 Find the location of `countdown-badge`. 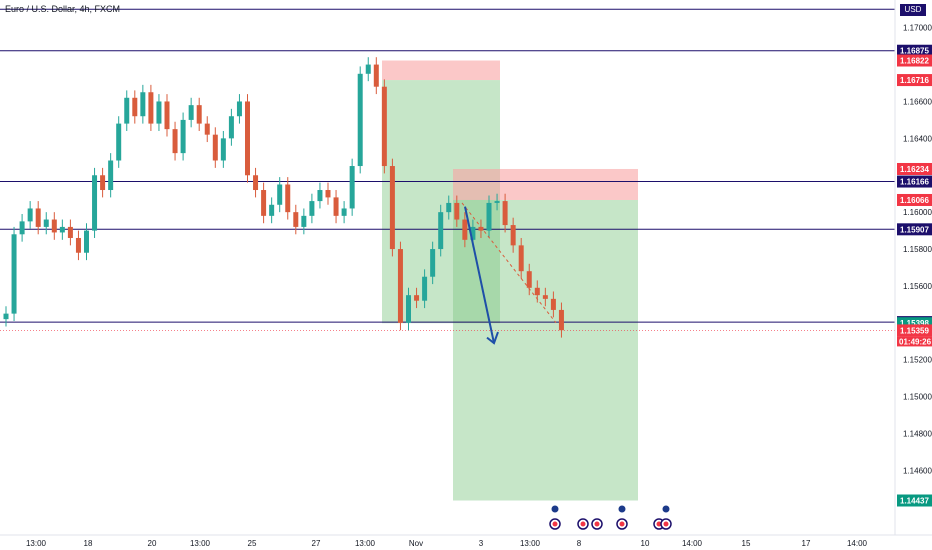

countdown-badge is located at coordinates (914, 341).